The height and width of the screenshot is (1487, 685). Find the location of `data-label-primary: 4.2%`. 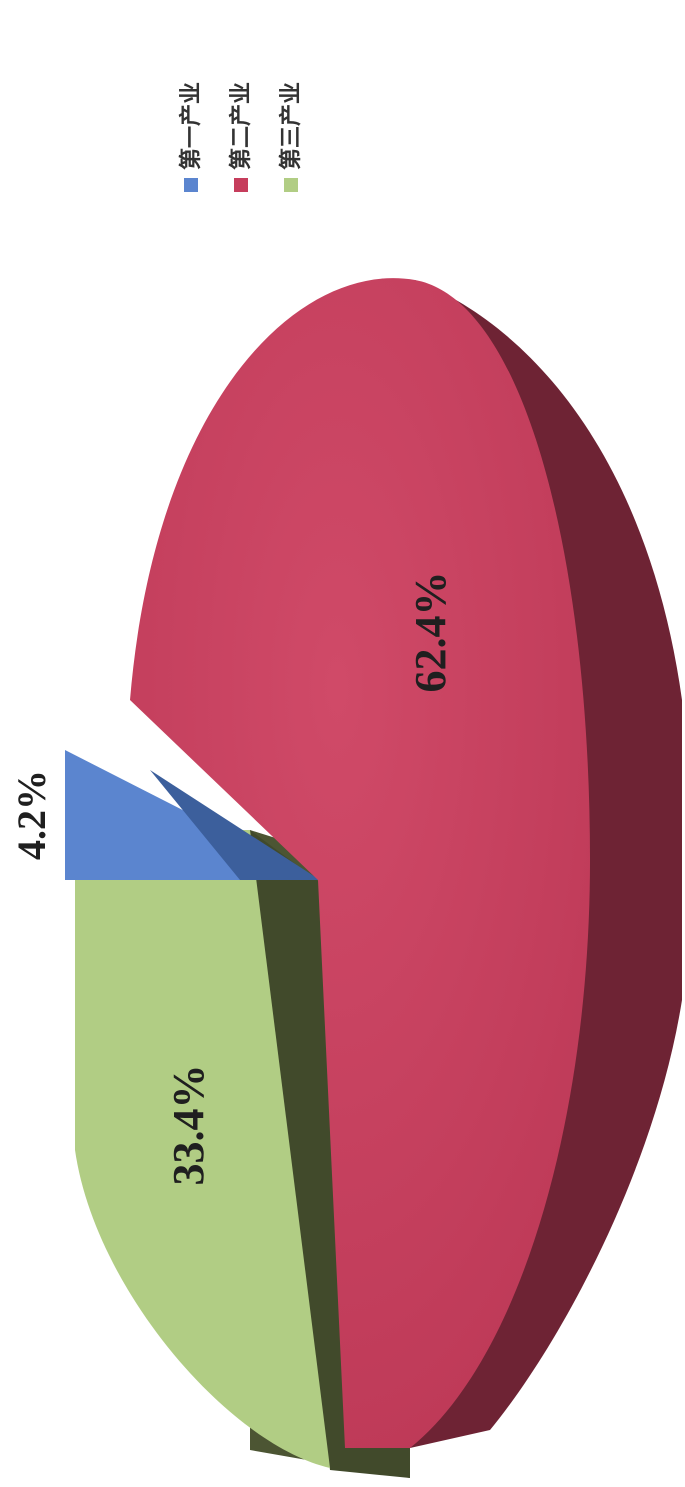

data-label-primary: 4.2% is located at coordinates (31, 815).